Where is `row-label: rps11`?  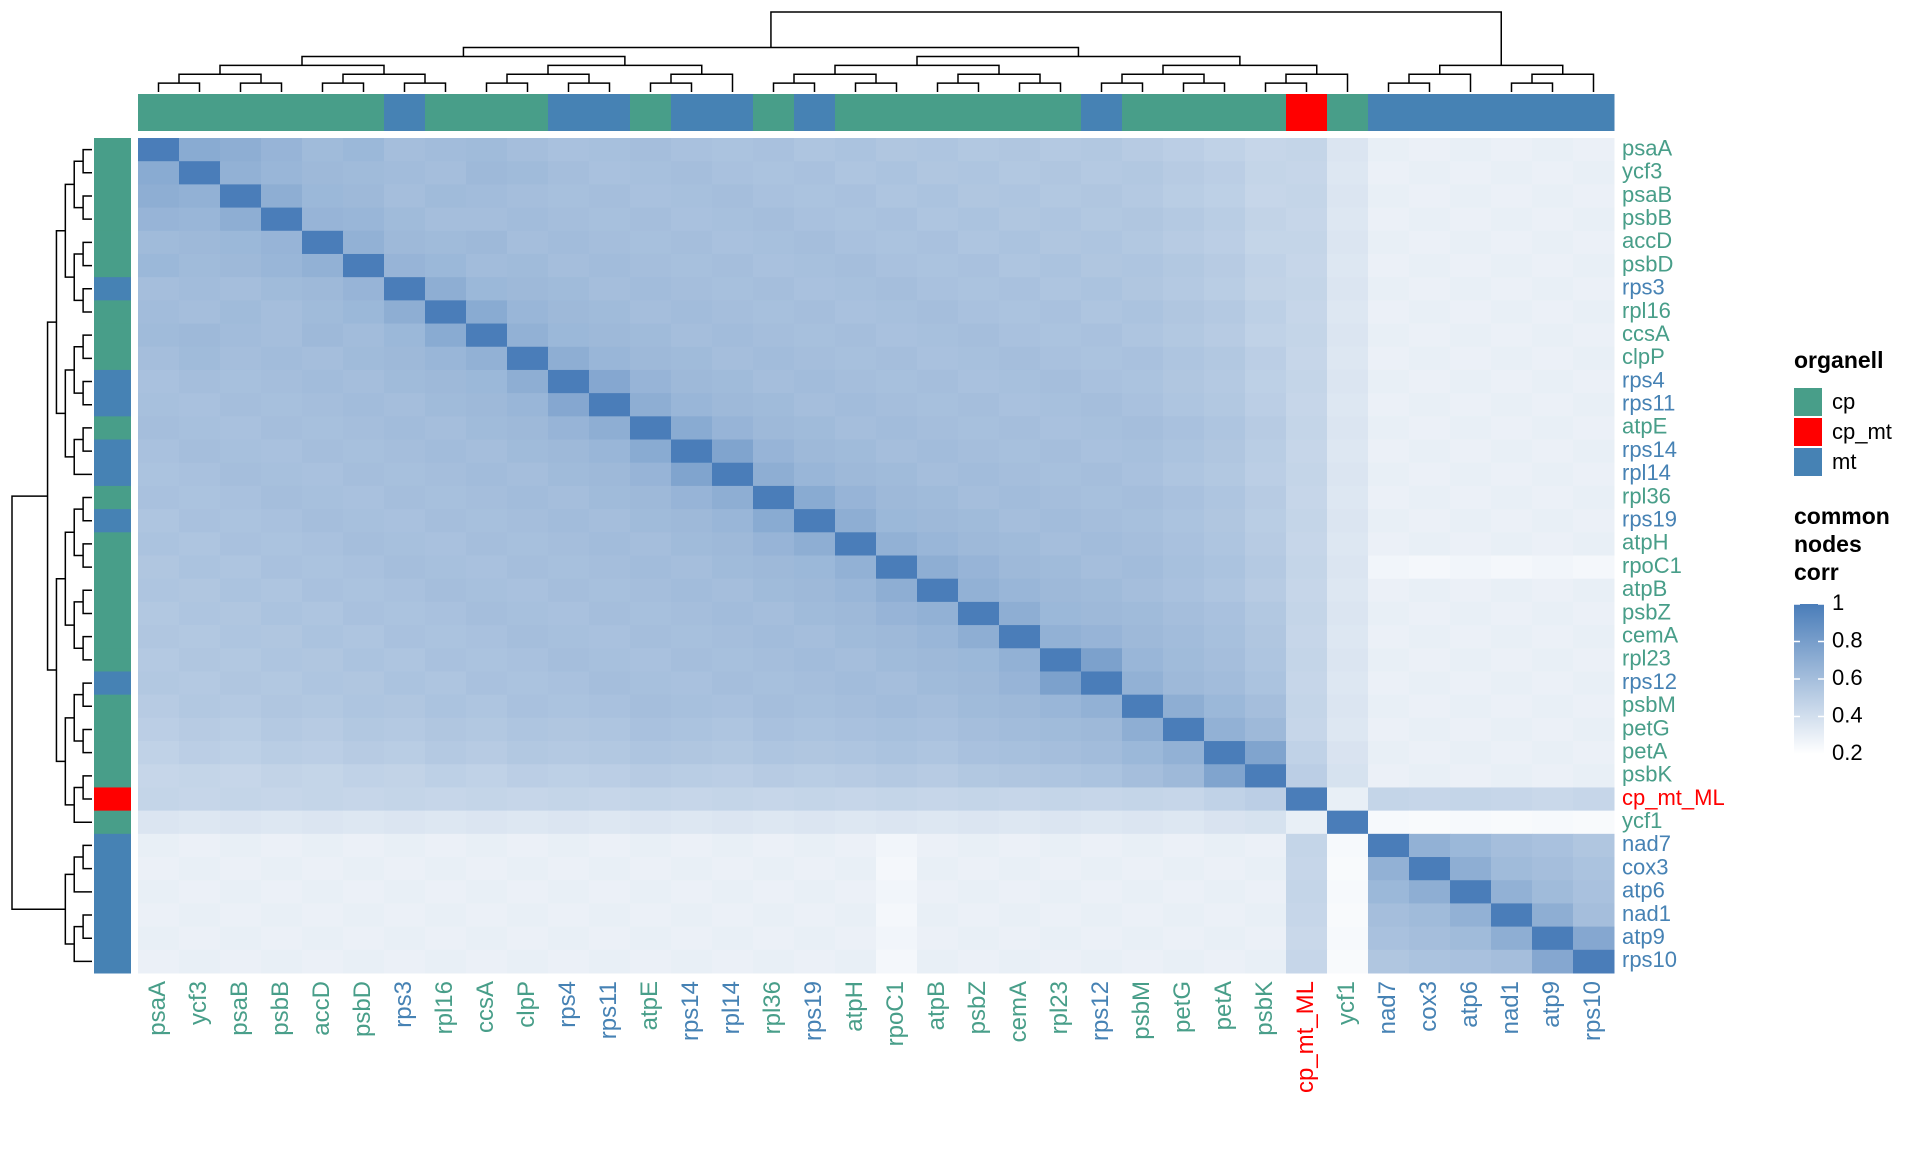 row-label: rps11 is located at coordinates (1648, 403).